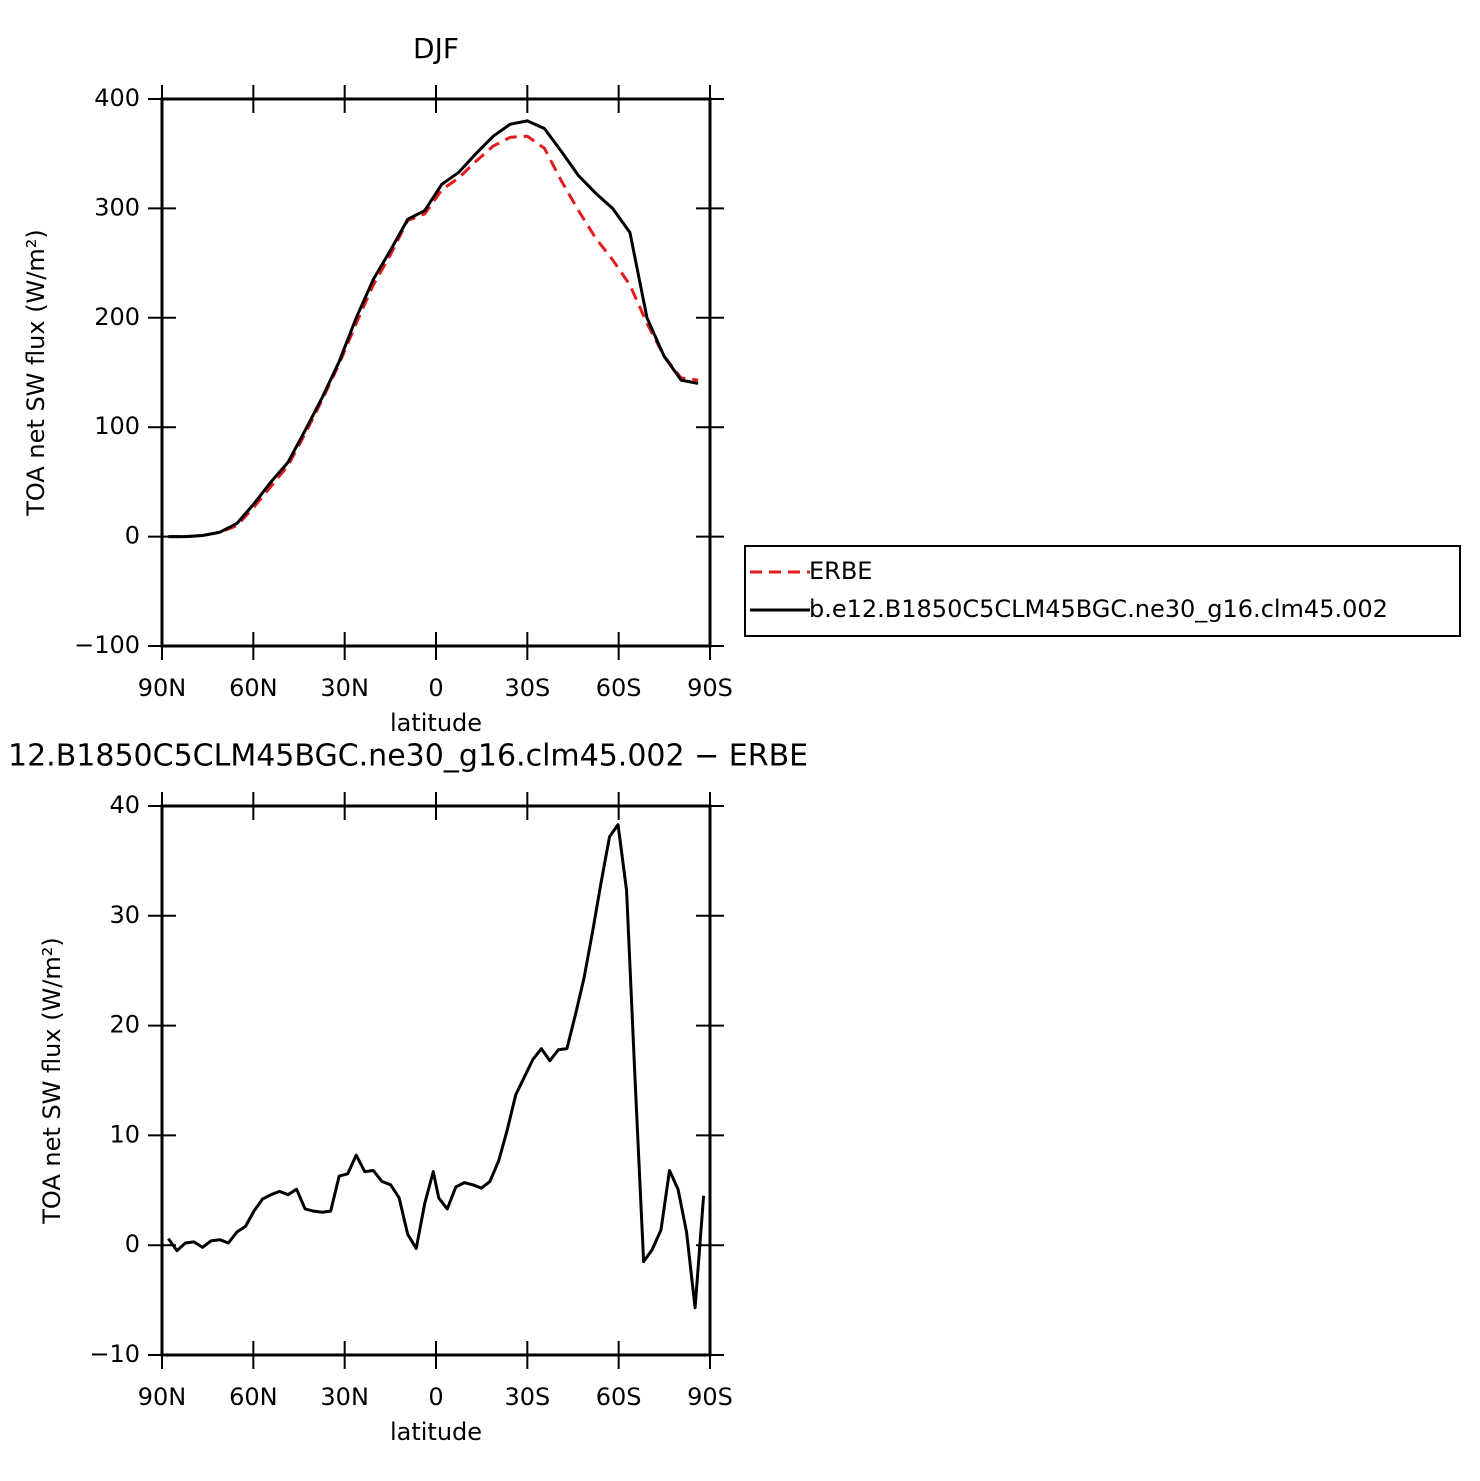 Image resolution: width=1480 pixels, height=1481 pixels. Describe the element at coordinates (117, 98) in the screenshot. I see `y-tick-label: 400` at that location.